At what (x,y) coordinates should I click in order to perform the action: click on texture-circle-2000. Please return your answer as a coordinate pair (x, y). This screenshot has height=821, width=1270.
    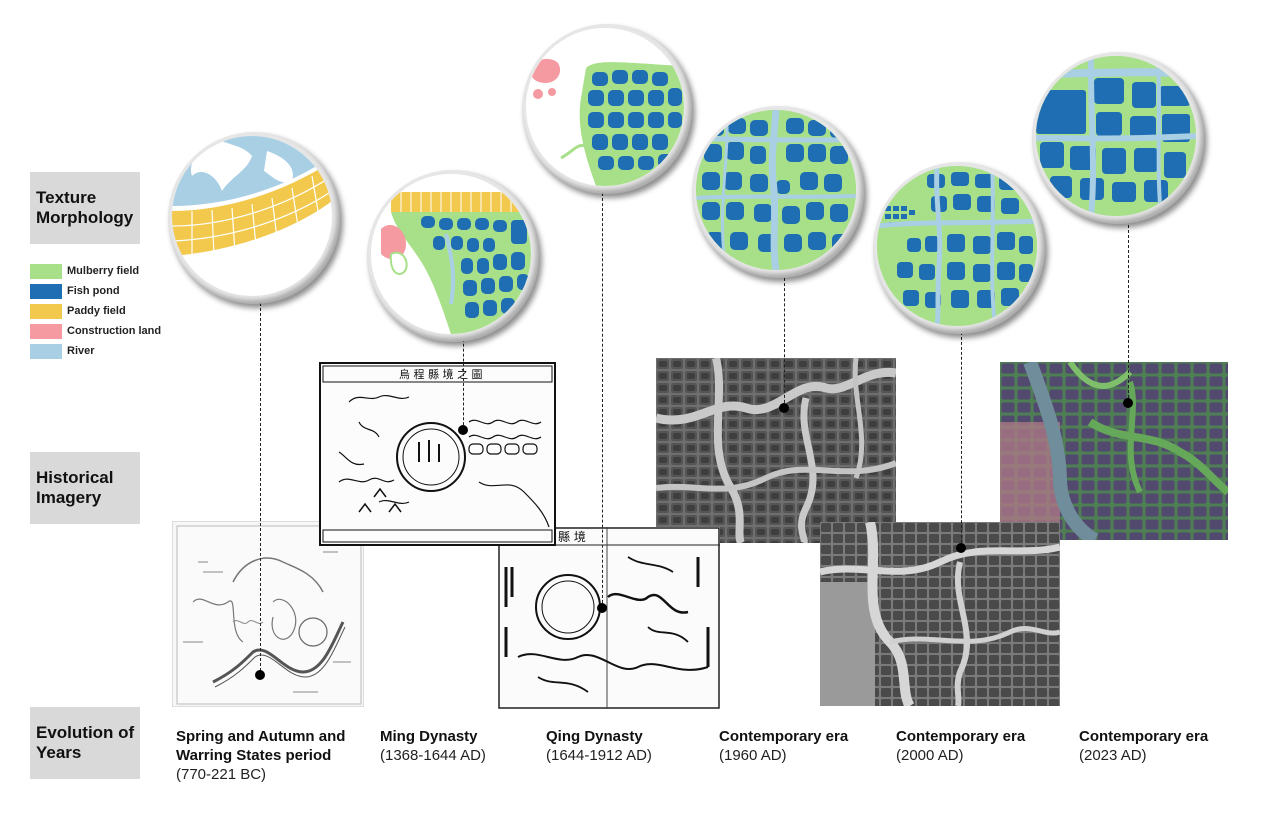
    Looking at the image, I should click on (957, 246).